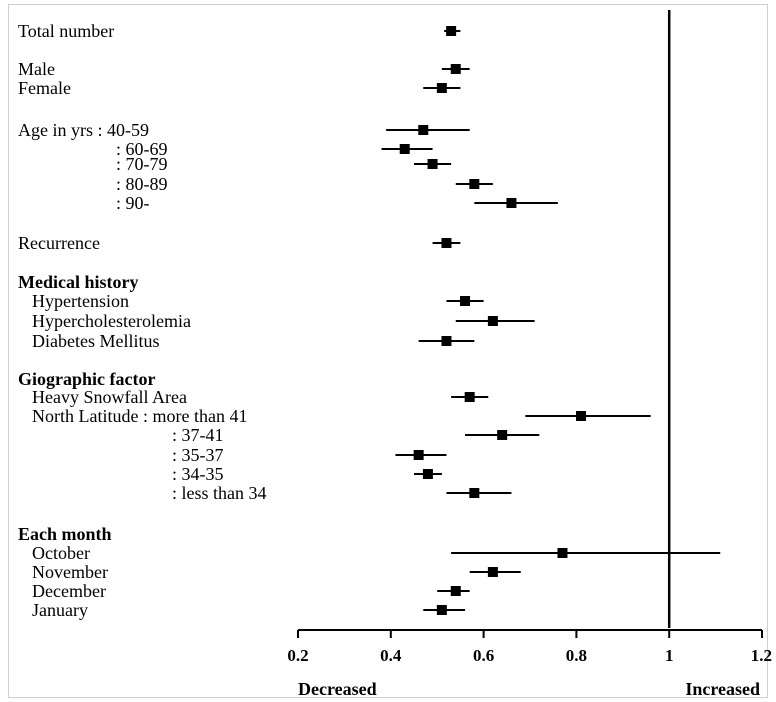  I want to click on x-tick-label: 0.4, so click(391, 655).